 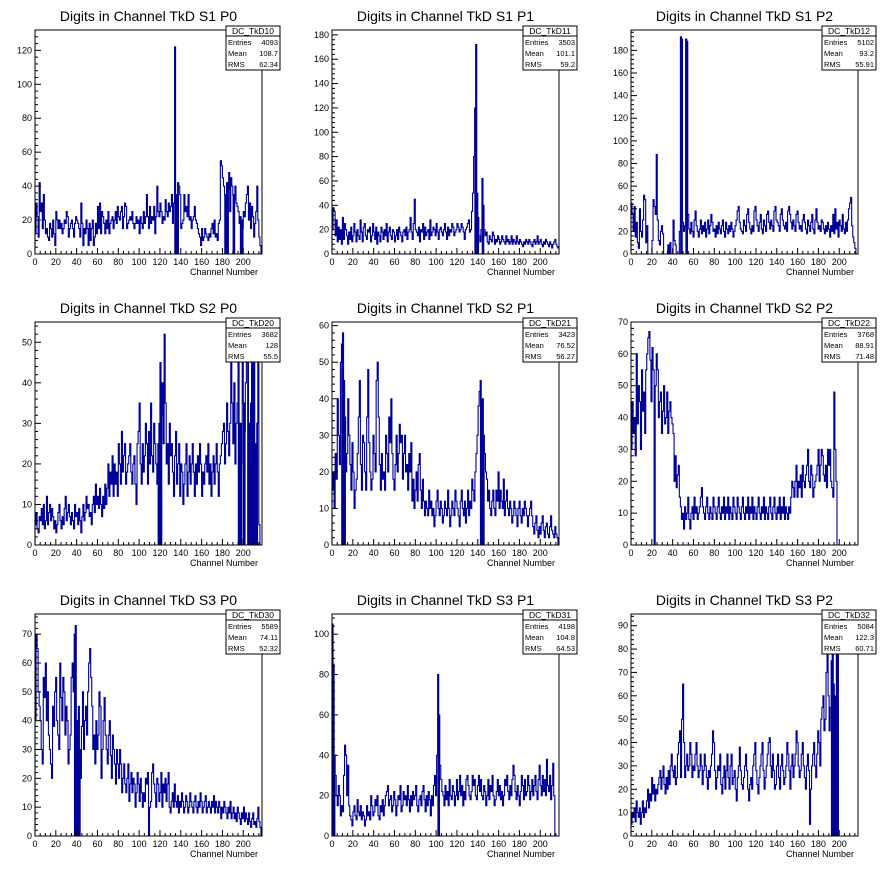 What do you see at coordinates (744, 16) in the screenshot?
I see `chart-title: Digits in Channel TkD S1 P2` at bounding box center [744, 16].